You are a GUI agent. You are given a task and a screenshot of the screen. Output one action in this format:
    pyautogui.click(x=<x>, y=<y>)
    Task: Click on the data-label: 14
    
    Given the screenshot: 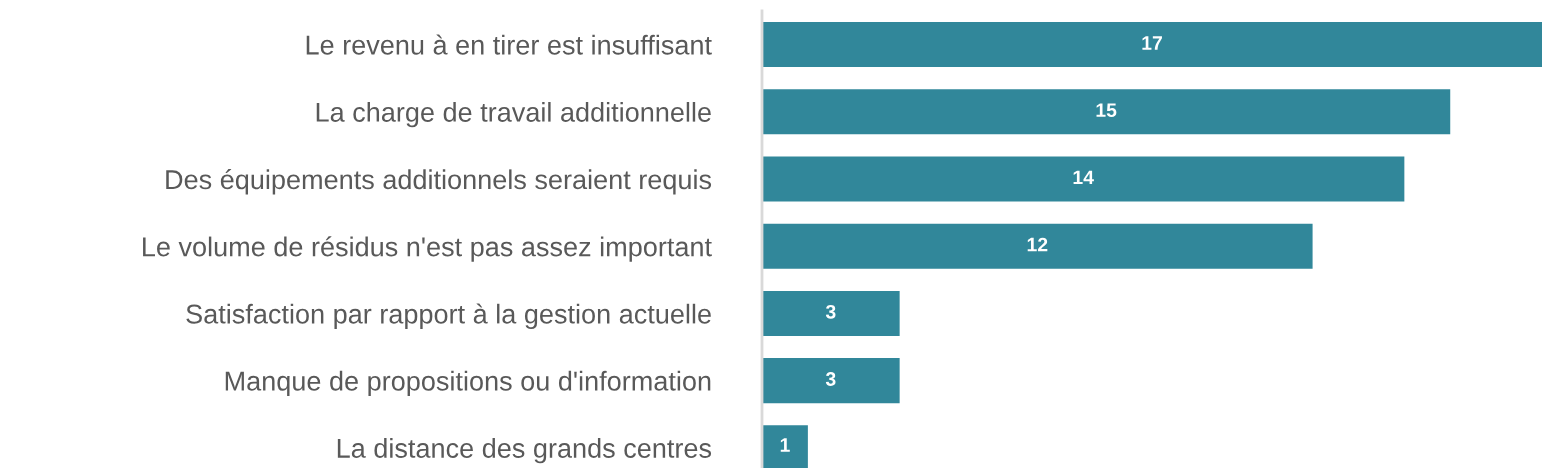 What is the action you would take?
    pyautogui.click(x=1083, y=177)
    